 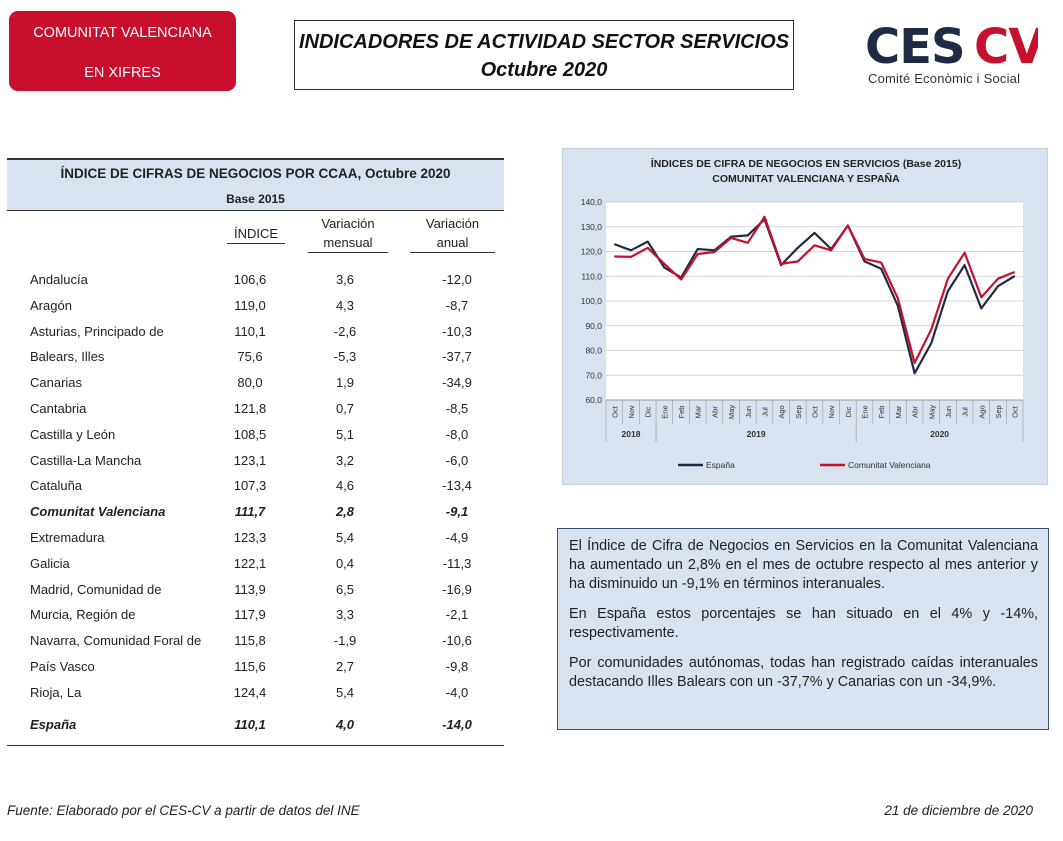 I want to click on region-name: Asturias, Principado de, so click(x=97, y=331).